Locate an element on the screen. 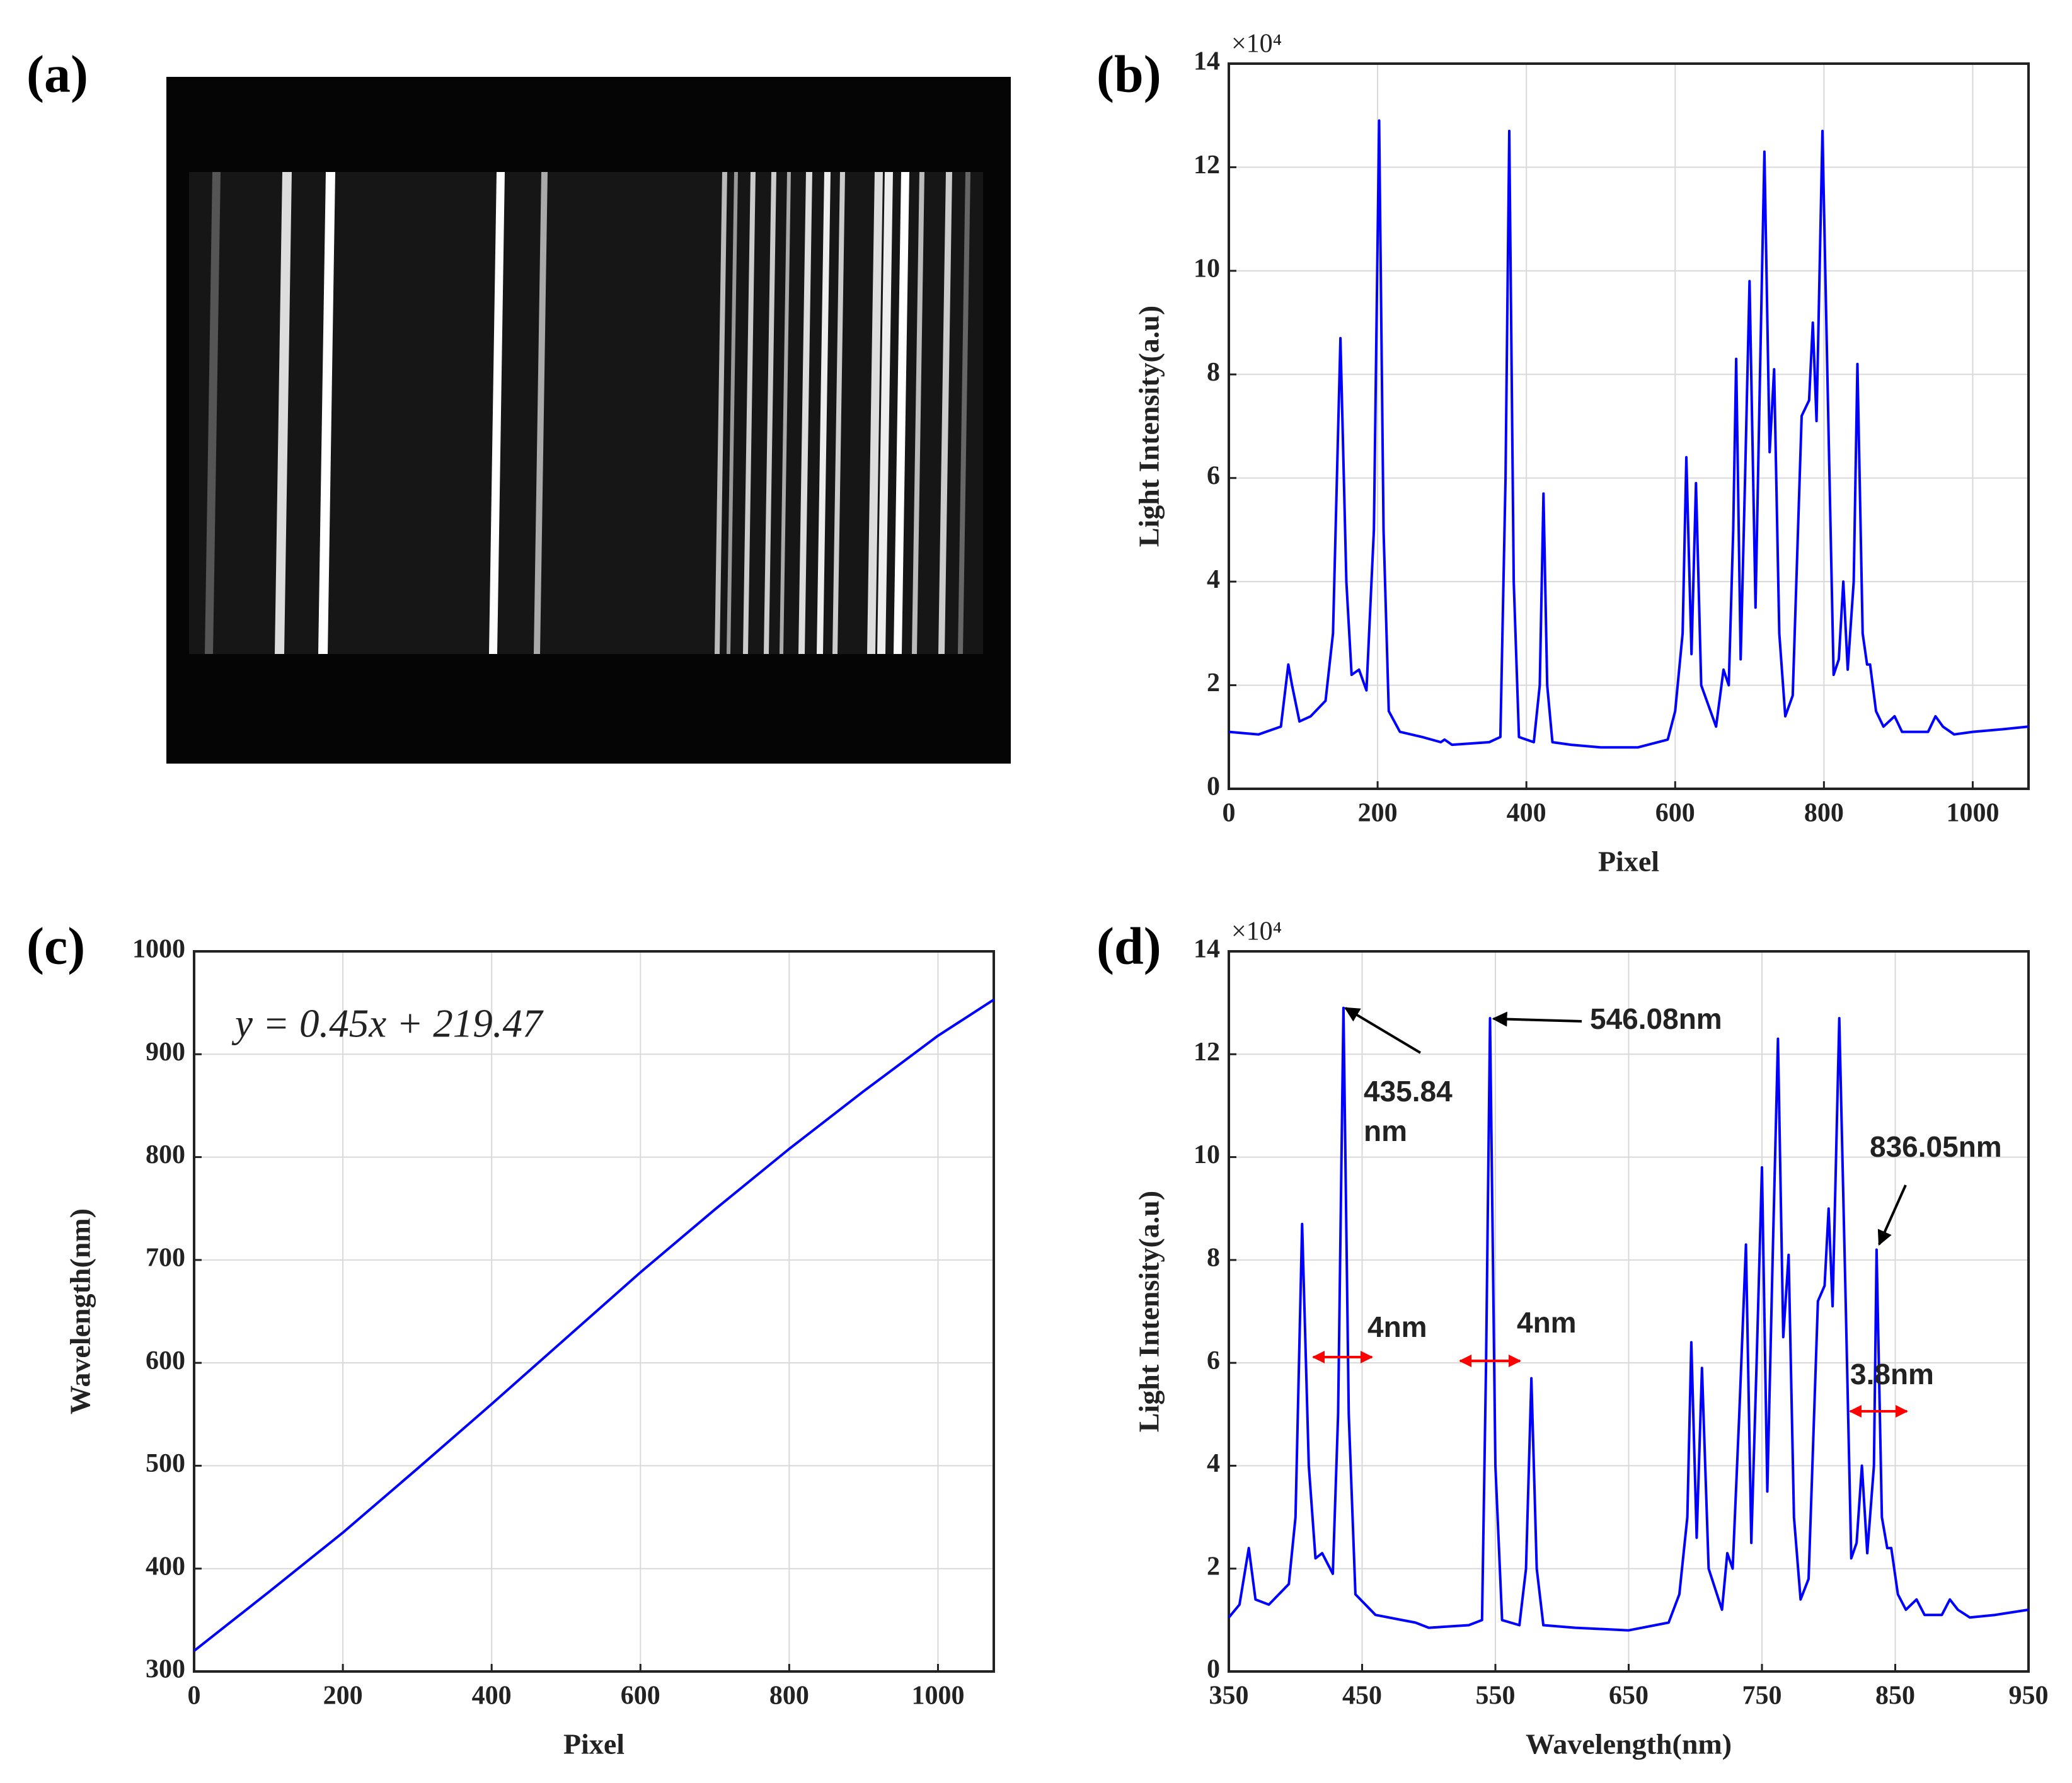 Image resolution: width=2072 pixels, height=1783 pixels. panel-label: (a) is located at coordinates (57, 74).